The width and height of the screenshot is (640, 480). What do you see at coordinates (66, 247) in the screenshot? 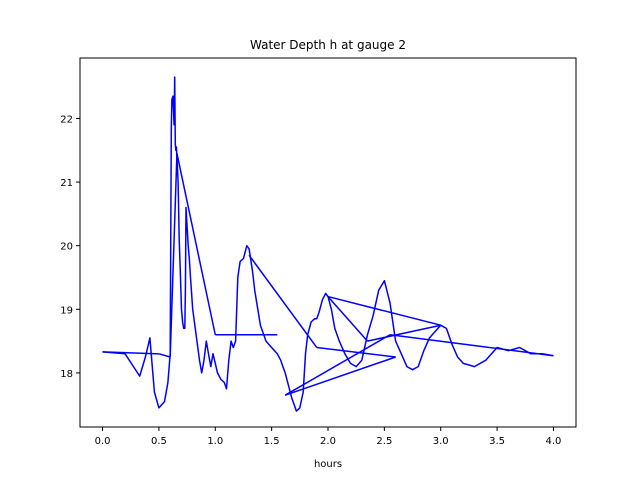
I see `y-tick-label: 20` at bounding box center [66, 247].